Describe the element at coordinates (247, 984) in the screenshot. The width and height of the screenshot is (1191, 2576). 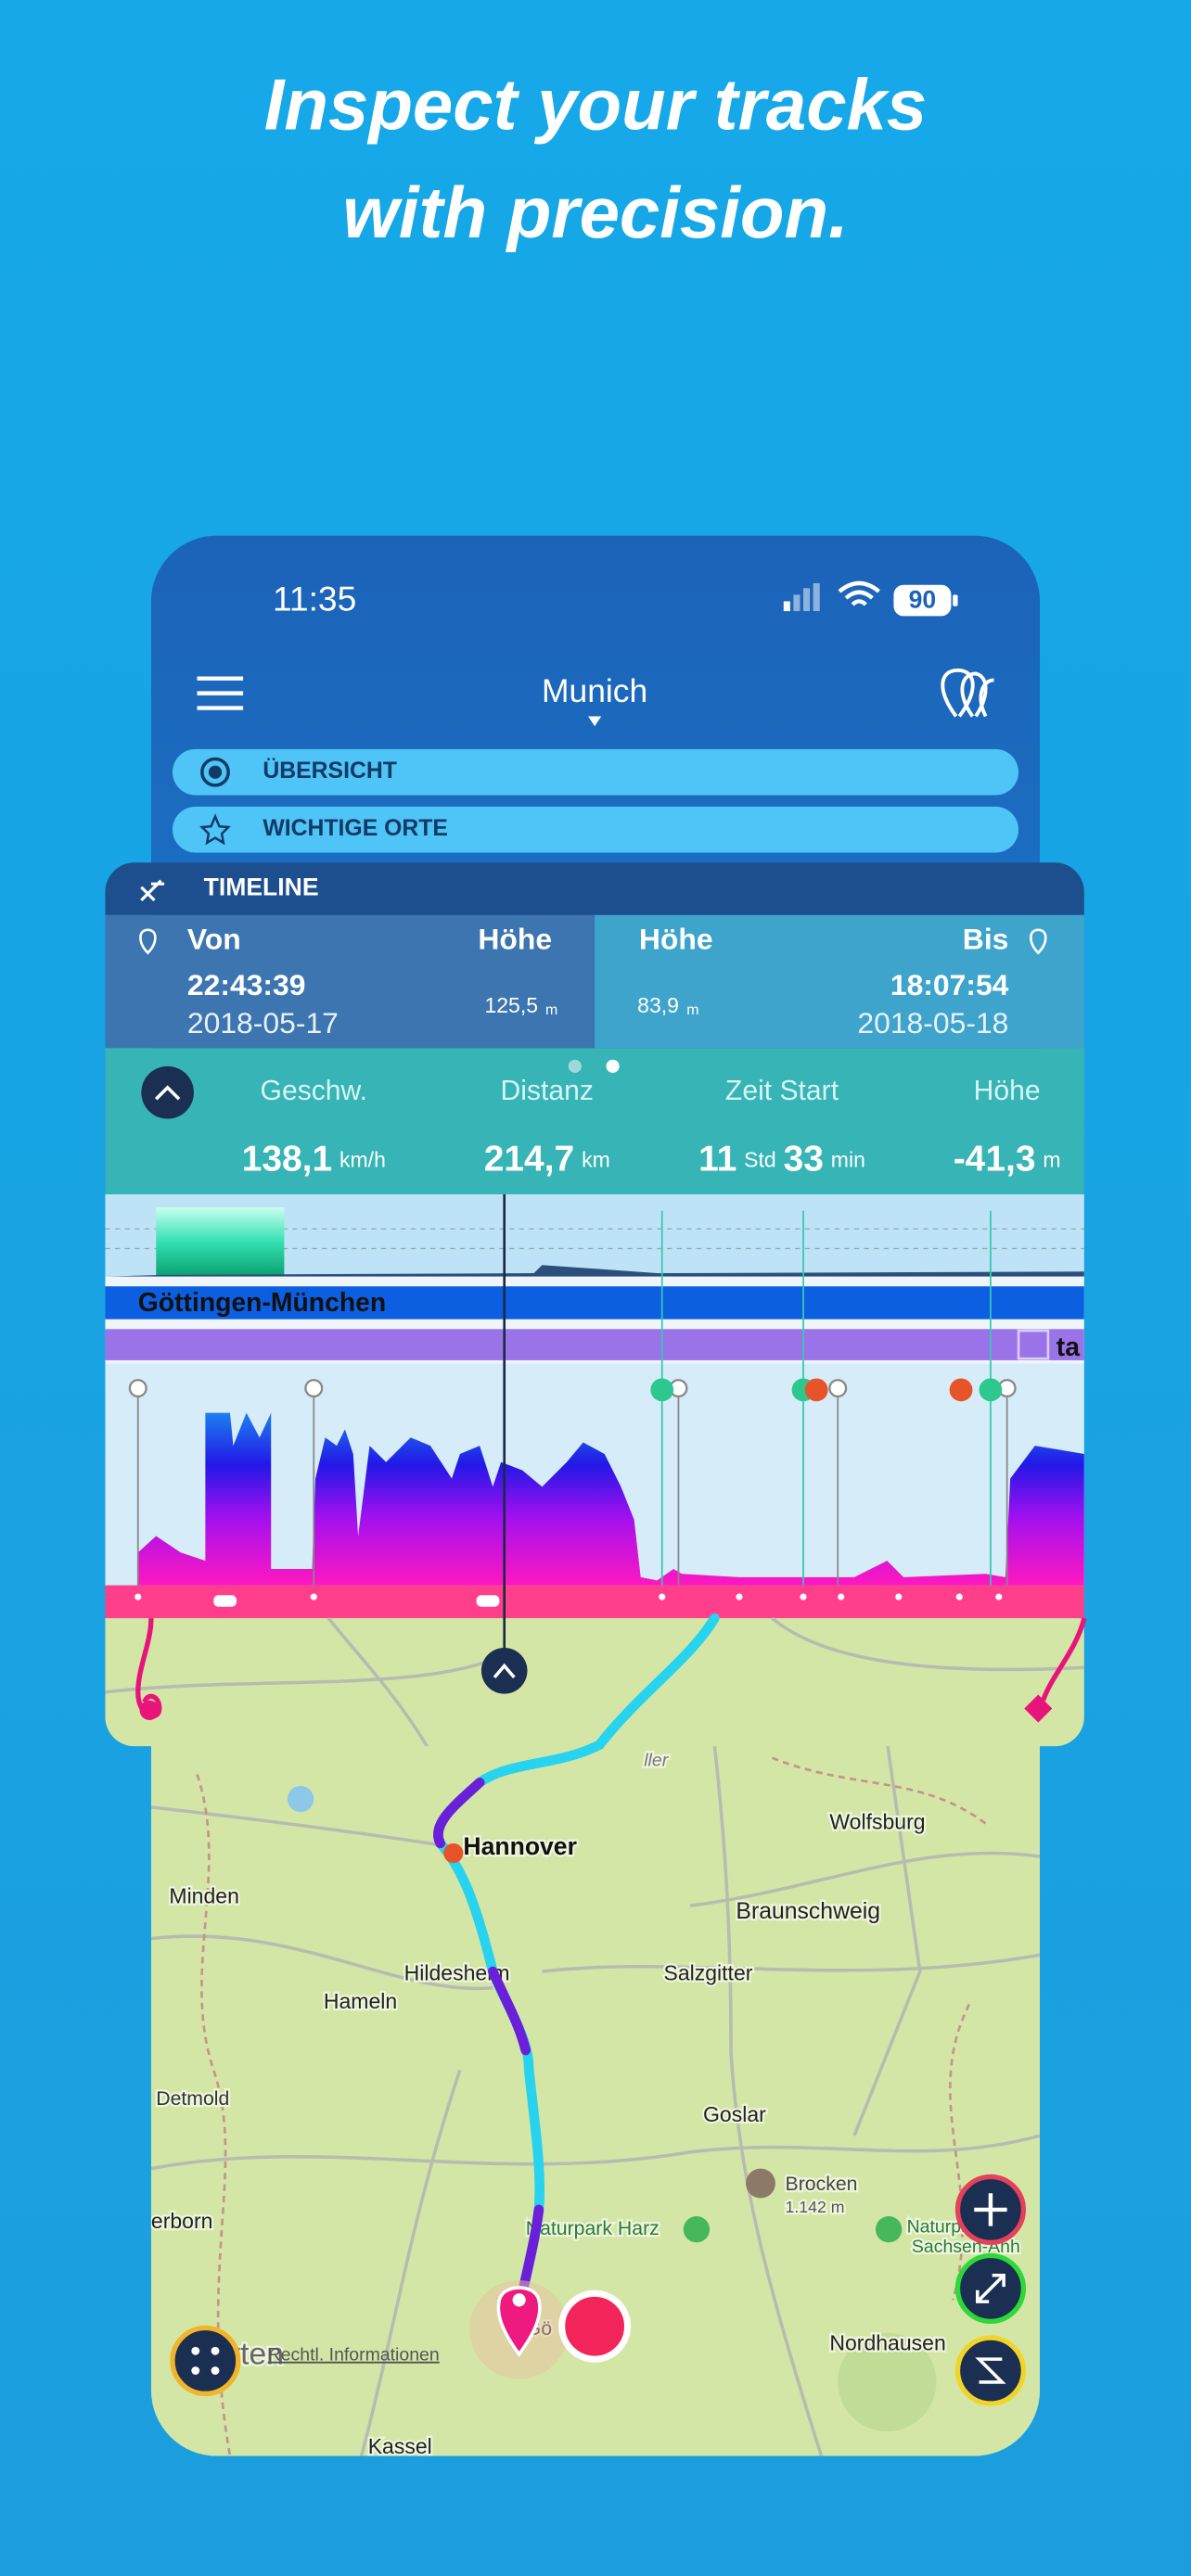
I see `from-time: 22:43:39` at that location.